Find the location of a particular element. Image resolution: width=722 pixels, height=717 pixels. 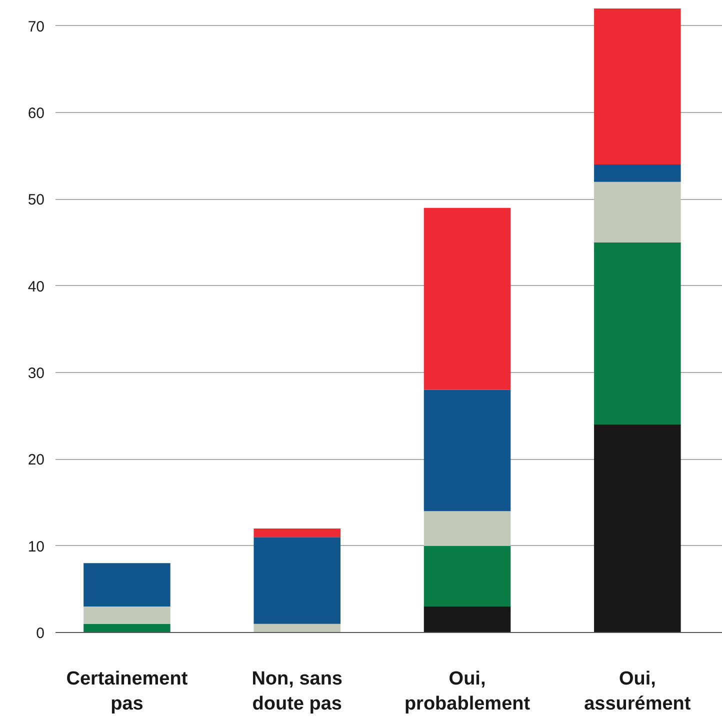

x-tick-label: Certainement pas is located at coordinates (127, 691).